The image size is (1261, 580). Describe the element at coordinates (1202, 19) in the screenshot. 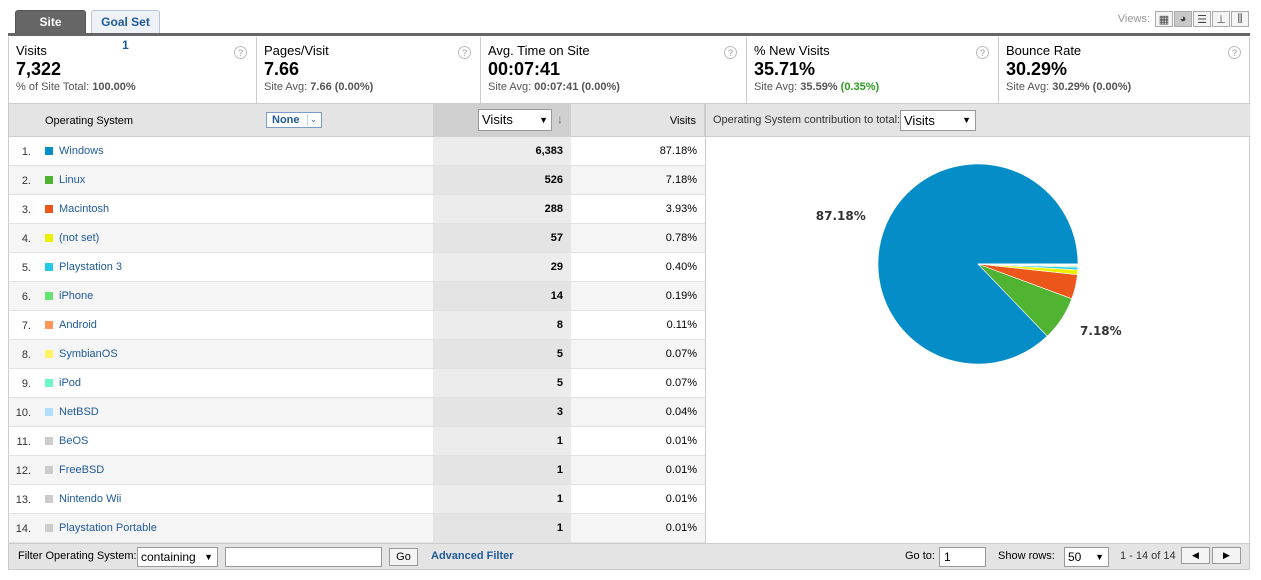

I see `performance-view-icon: ☰` at that location.